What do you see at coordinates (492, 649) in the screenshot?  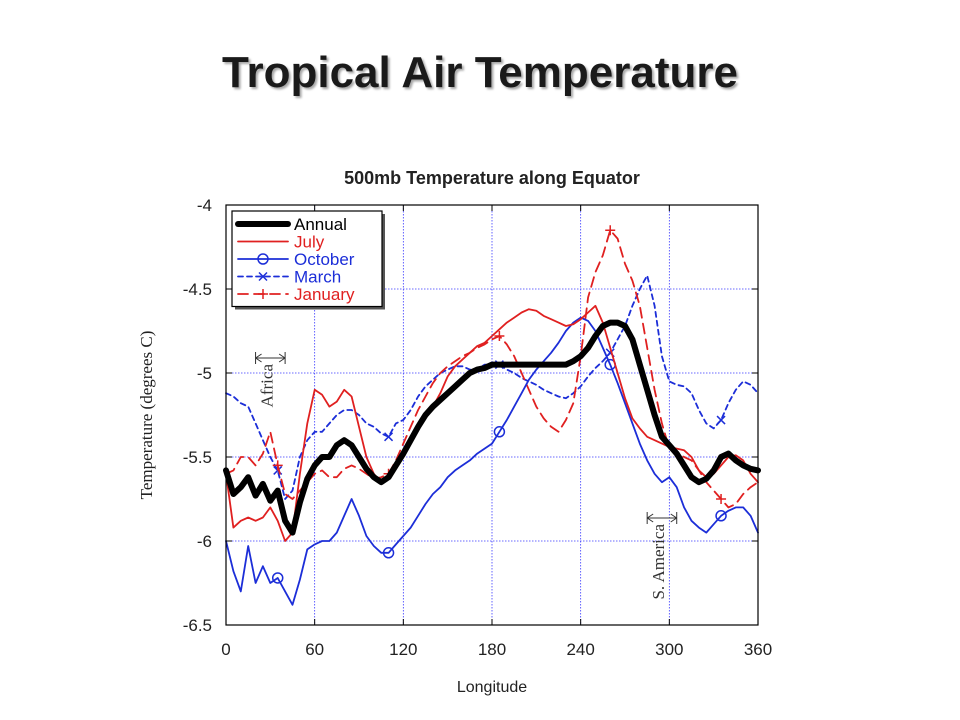 I see `x-tick-label: 180` at bounding box center [492, 649].